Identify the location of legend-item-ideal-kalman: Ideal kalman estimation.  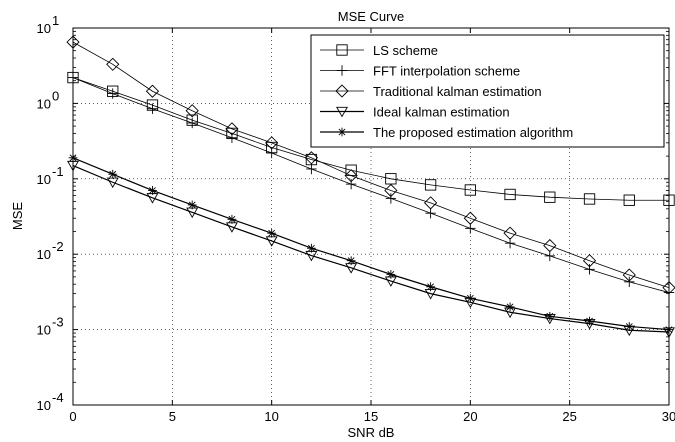
(415, 112).